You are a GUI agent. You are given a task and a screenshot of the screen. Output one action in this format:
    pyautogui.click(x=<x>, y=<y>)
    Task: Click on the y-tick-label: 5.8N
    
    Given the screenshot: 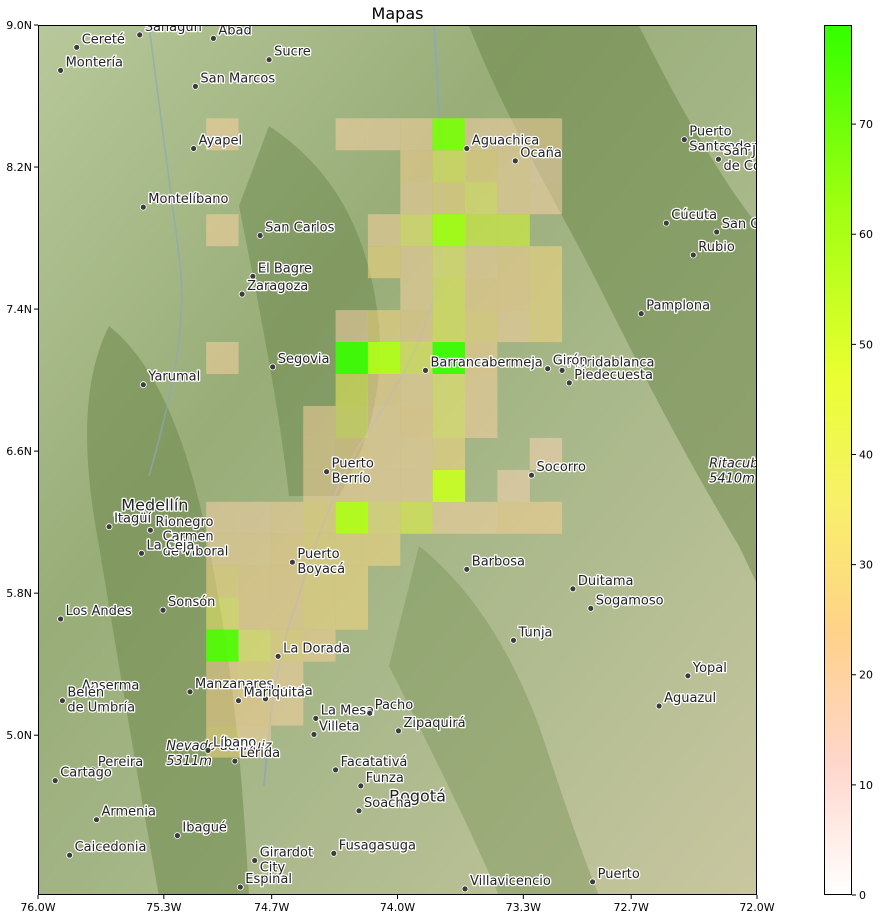 What is the action you would take?
    pyautogui.click(x=19, y=593)
    